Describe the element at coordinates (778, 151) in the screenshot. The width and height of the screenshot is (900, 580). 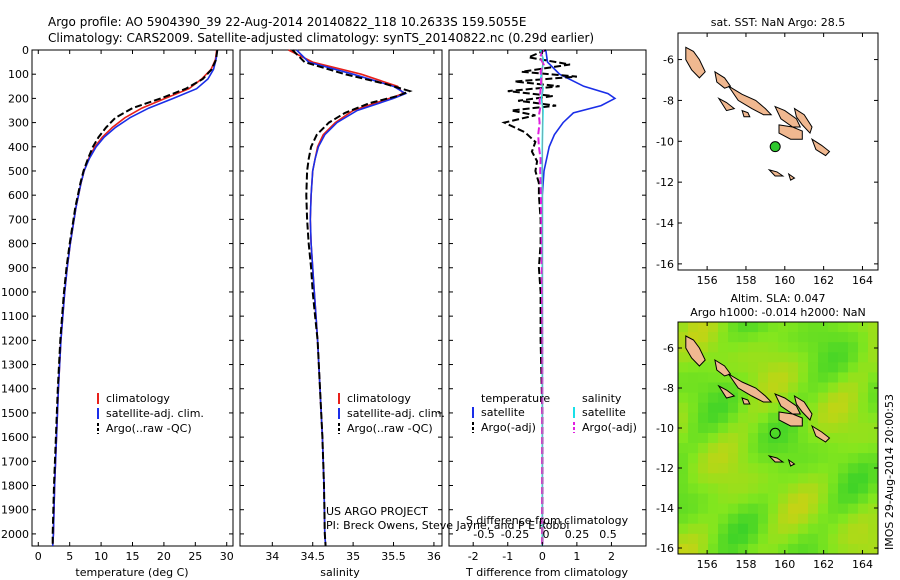
I see `sst-map-background` at that location.